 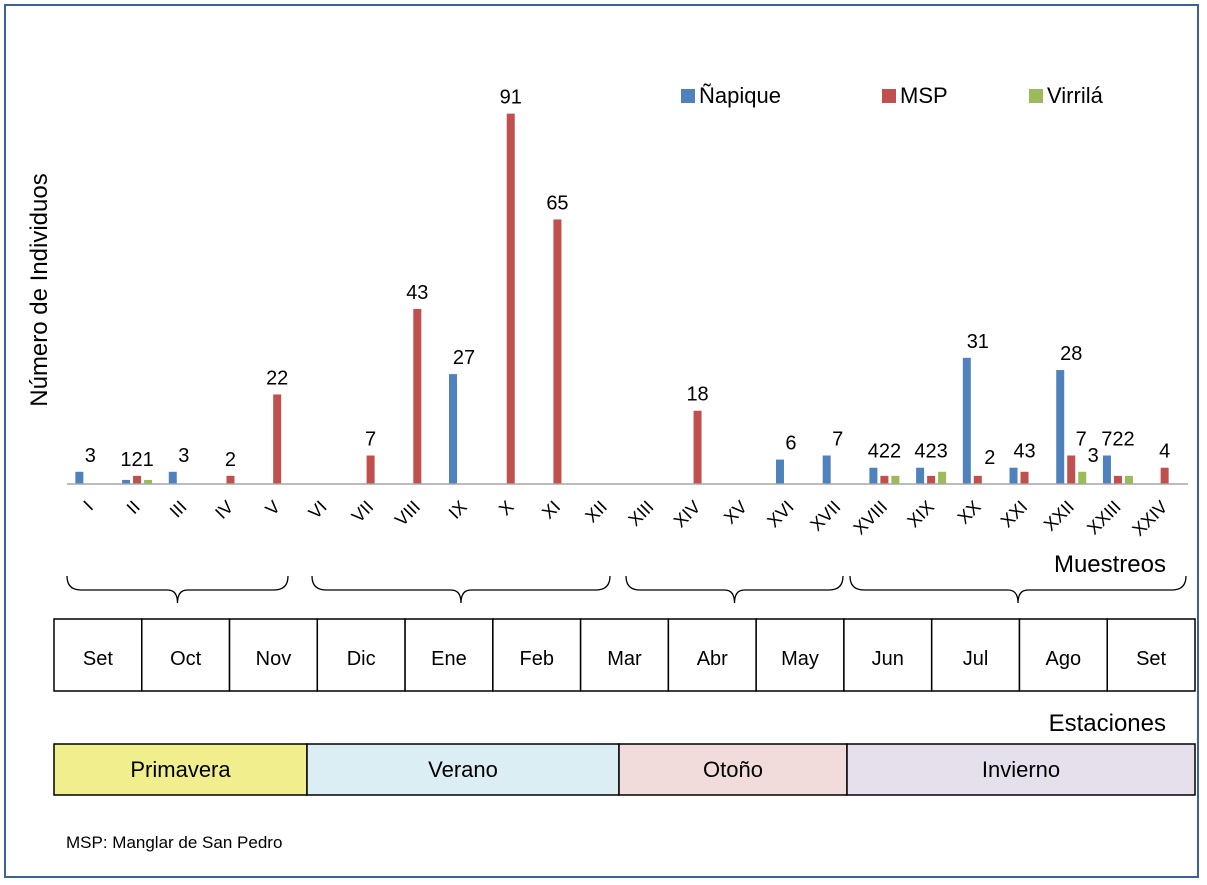 What do you see at coordinates (1059, 516) in the screenshot?
I see `x-tick-label: XXII` at bounding box center [1059, 516].